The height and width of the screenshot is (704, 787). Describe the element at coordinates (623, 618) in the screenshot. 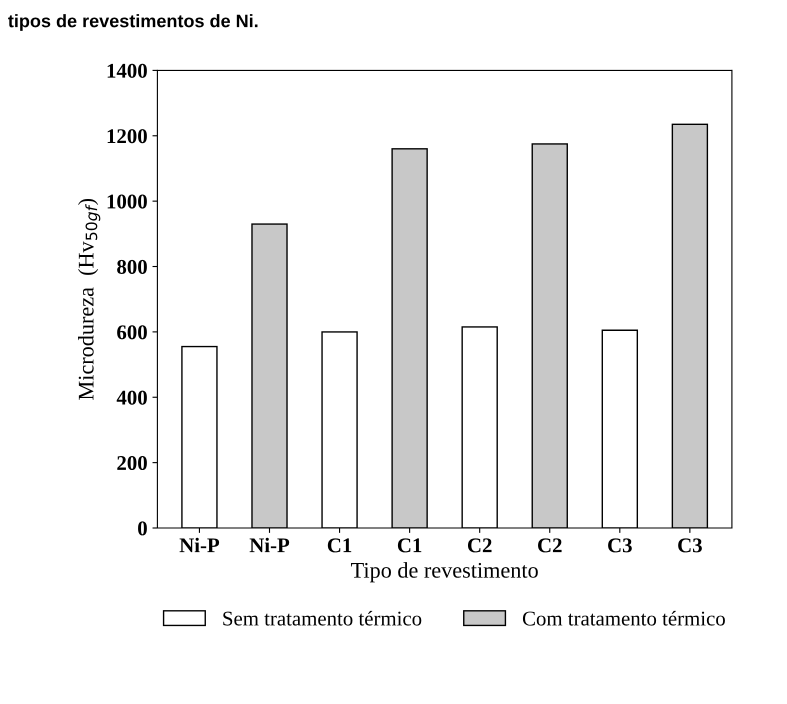

I see `legend-label: Com tratamento térmico` at that location.